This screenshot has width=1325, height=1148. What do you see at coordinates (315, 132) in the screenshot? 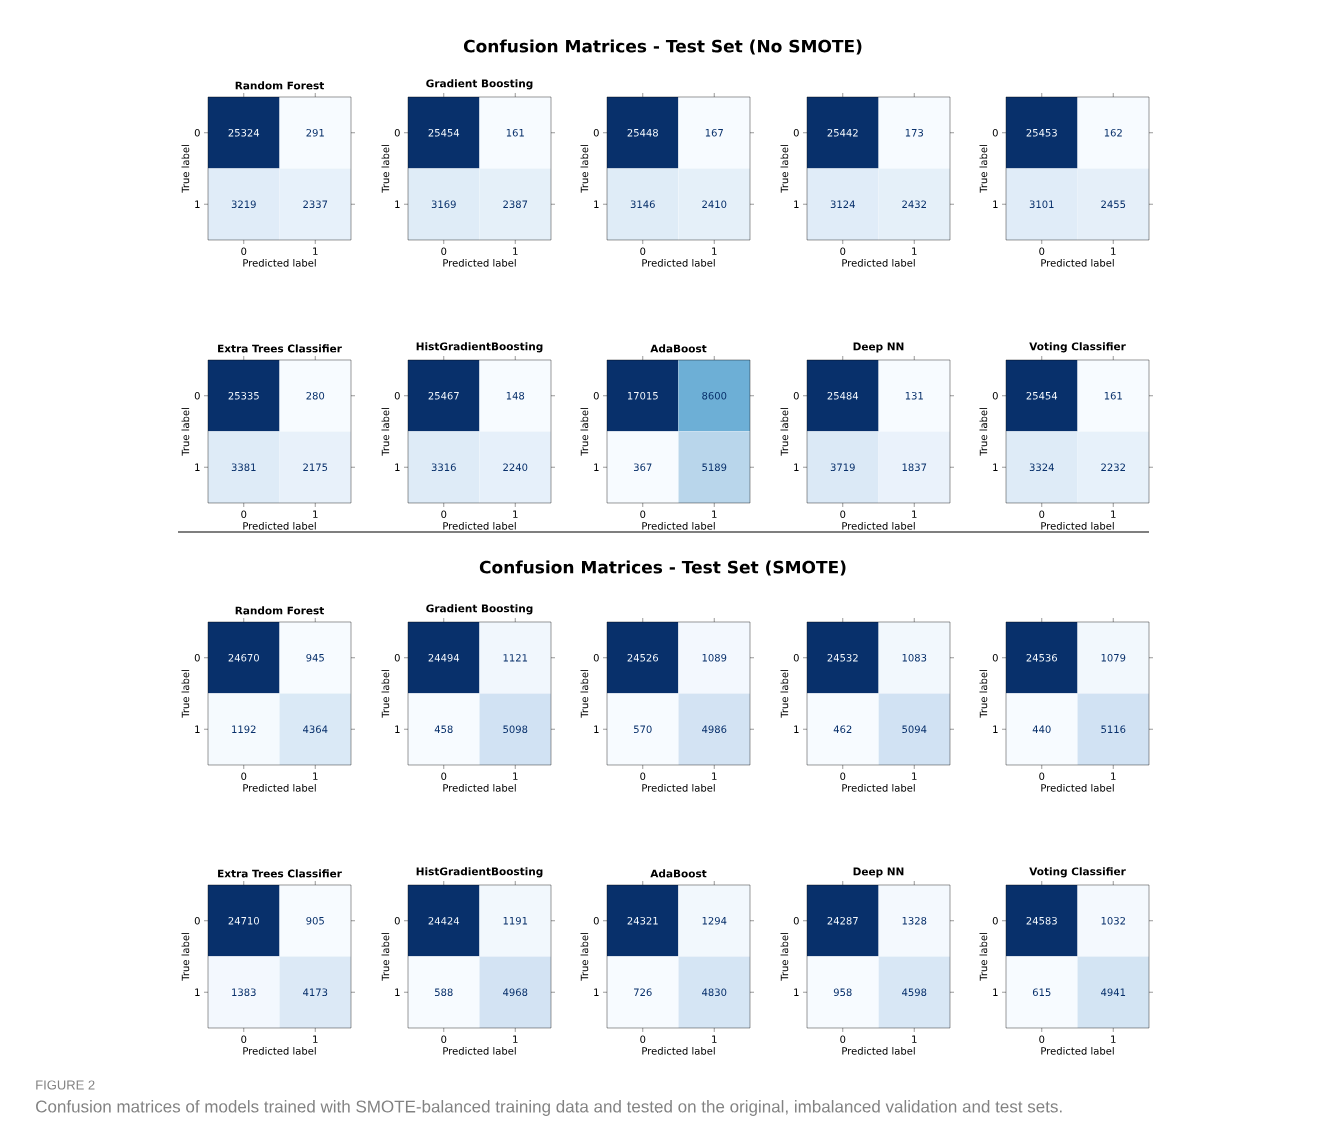
I see `data-label: 291` at bounding box center [315, 132].